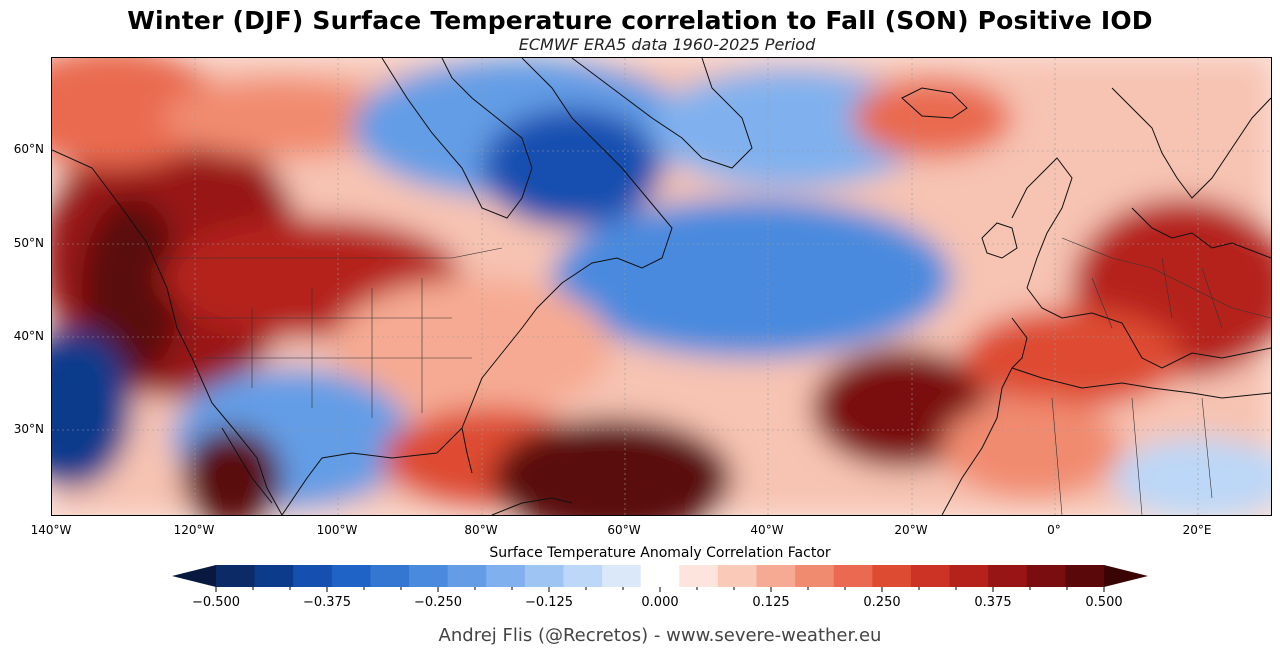 This screenshot has width=1280, height=656. What do you see at coordinates (282, 118) in the screenshot?
I see `region-arctic-canada` at bounding box center [282, 118].